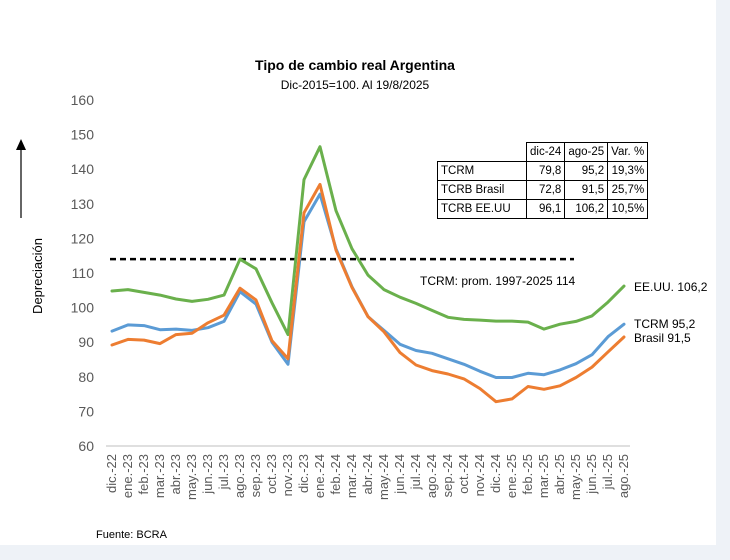  Describe the element at coordinates (628, 152) in the screenshot. I see `table-header-cell: Var. %` at that location.